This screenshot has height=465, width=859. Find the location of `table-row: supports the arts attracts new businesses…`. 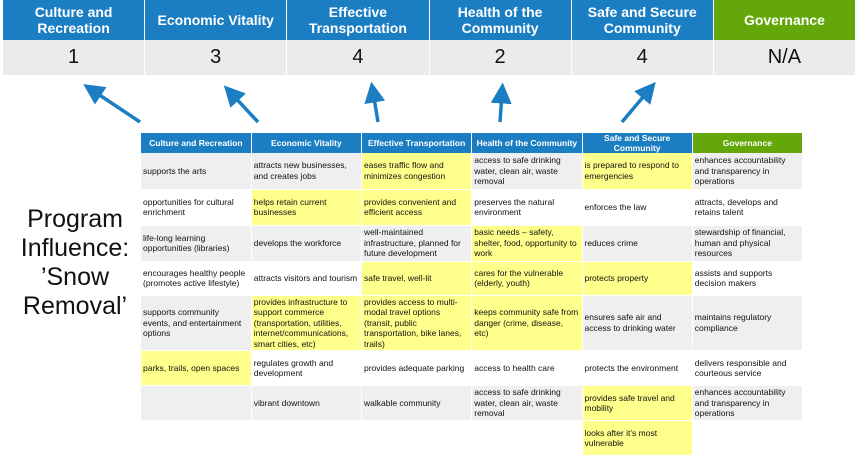

table-row: supports the arts attracts new businesses… is located at coordinates (472, 171).